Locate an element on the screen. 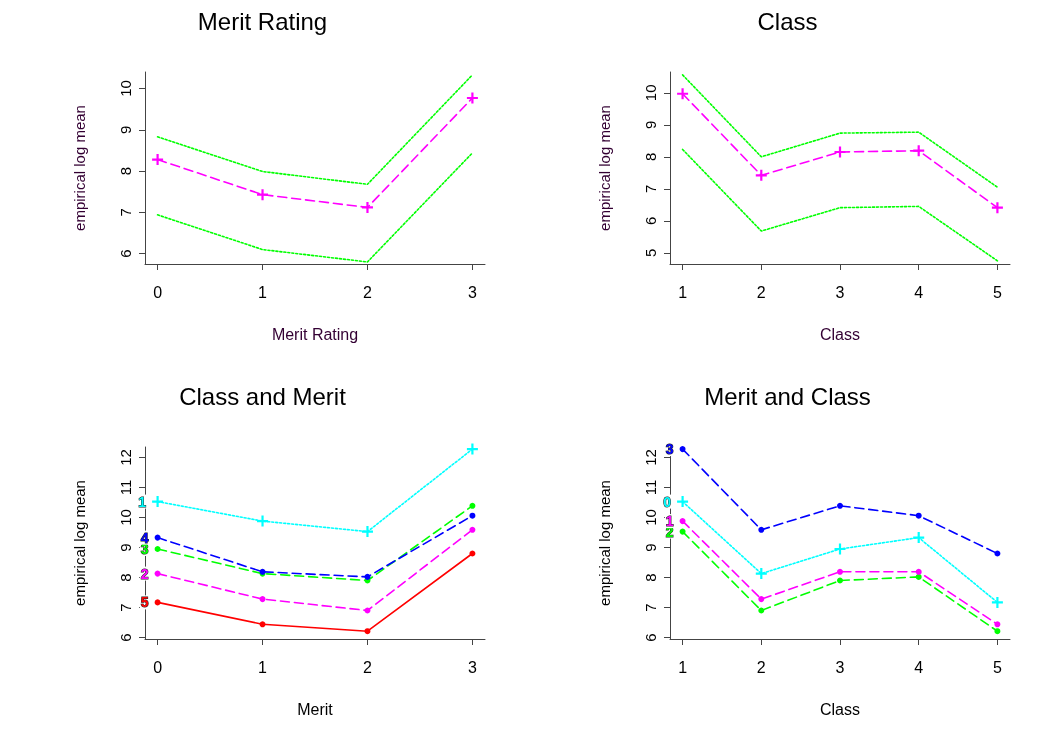 This screenshot has width=1050, height=749. chart-title: Class is located at coordinates (787, 21).